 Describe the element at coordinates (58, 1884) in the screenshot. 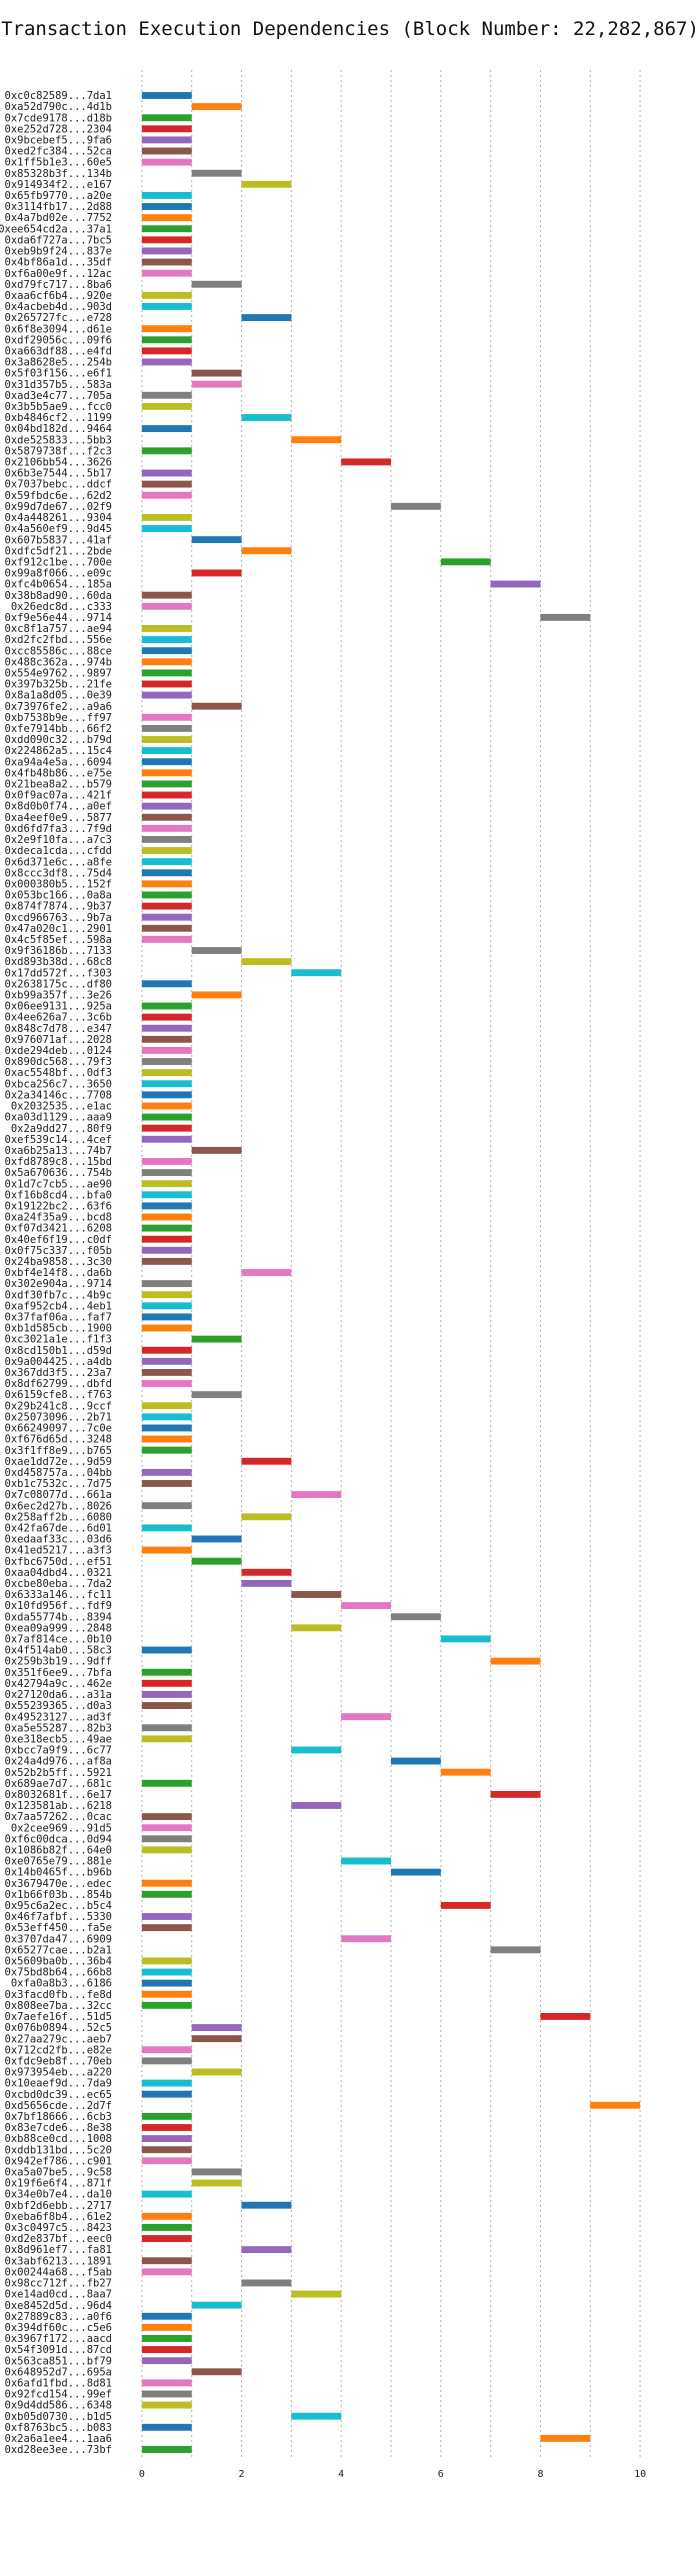

I see `y-tick-label: 0x3679470e...edec` at that location.